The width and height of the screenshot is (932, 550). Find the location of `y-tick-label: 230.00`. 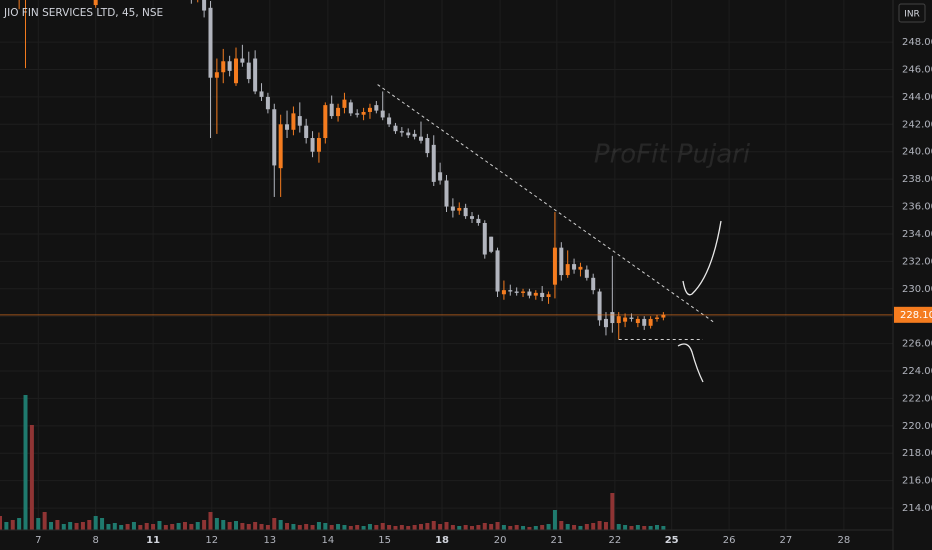

y-tick-label: 230.00 is located at coordinates (917, 289).